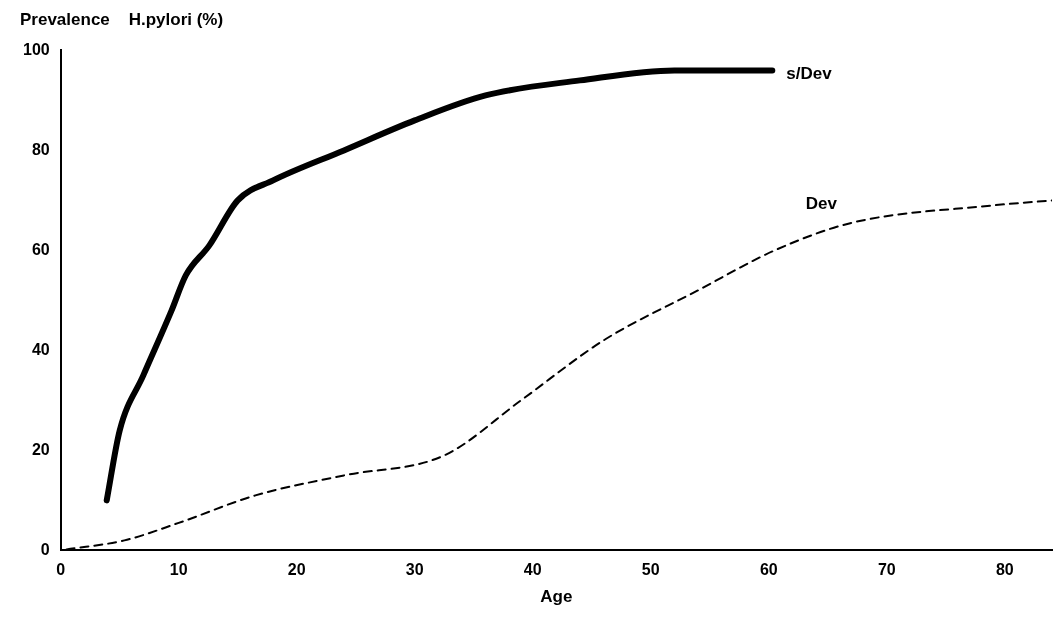 This screenshot has height=617, width=1062. What do you see at coordinates (122, 19) in the screenshot?
I see `chart-title: Prevalence H.pylori (%)` at bounding box center [122, 19].